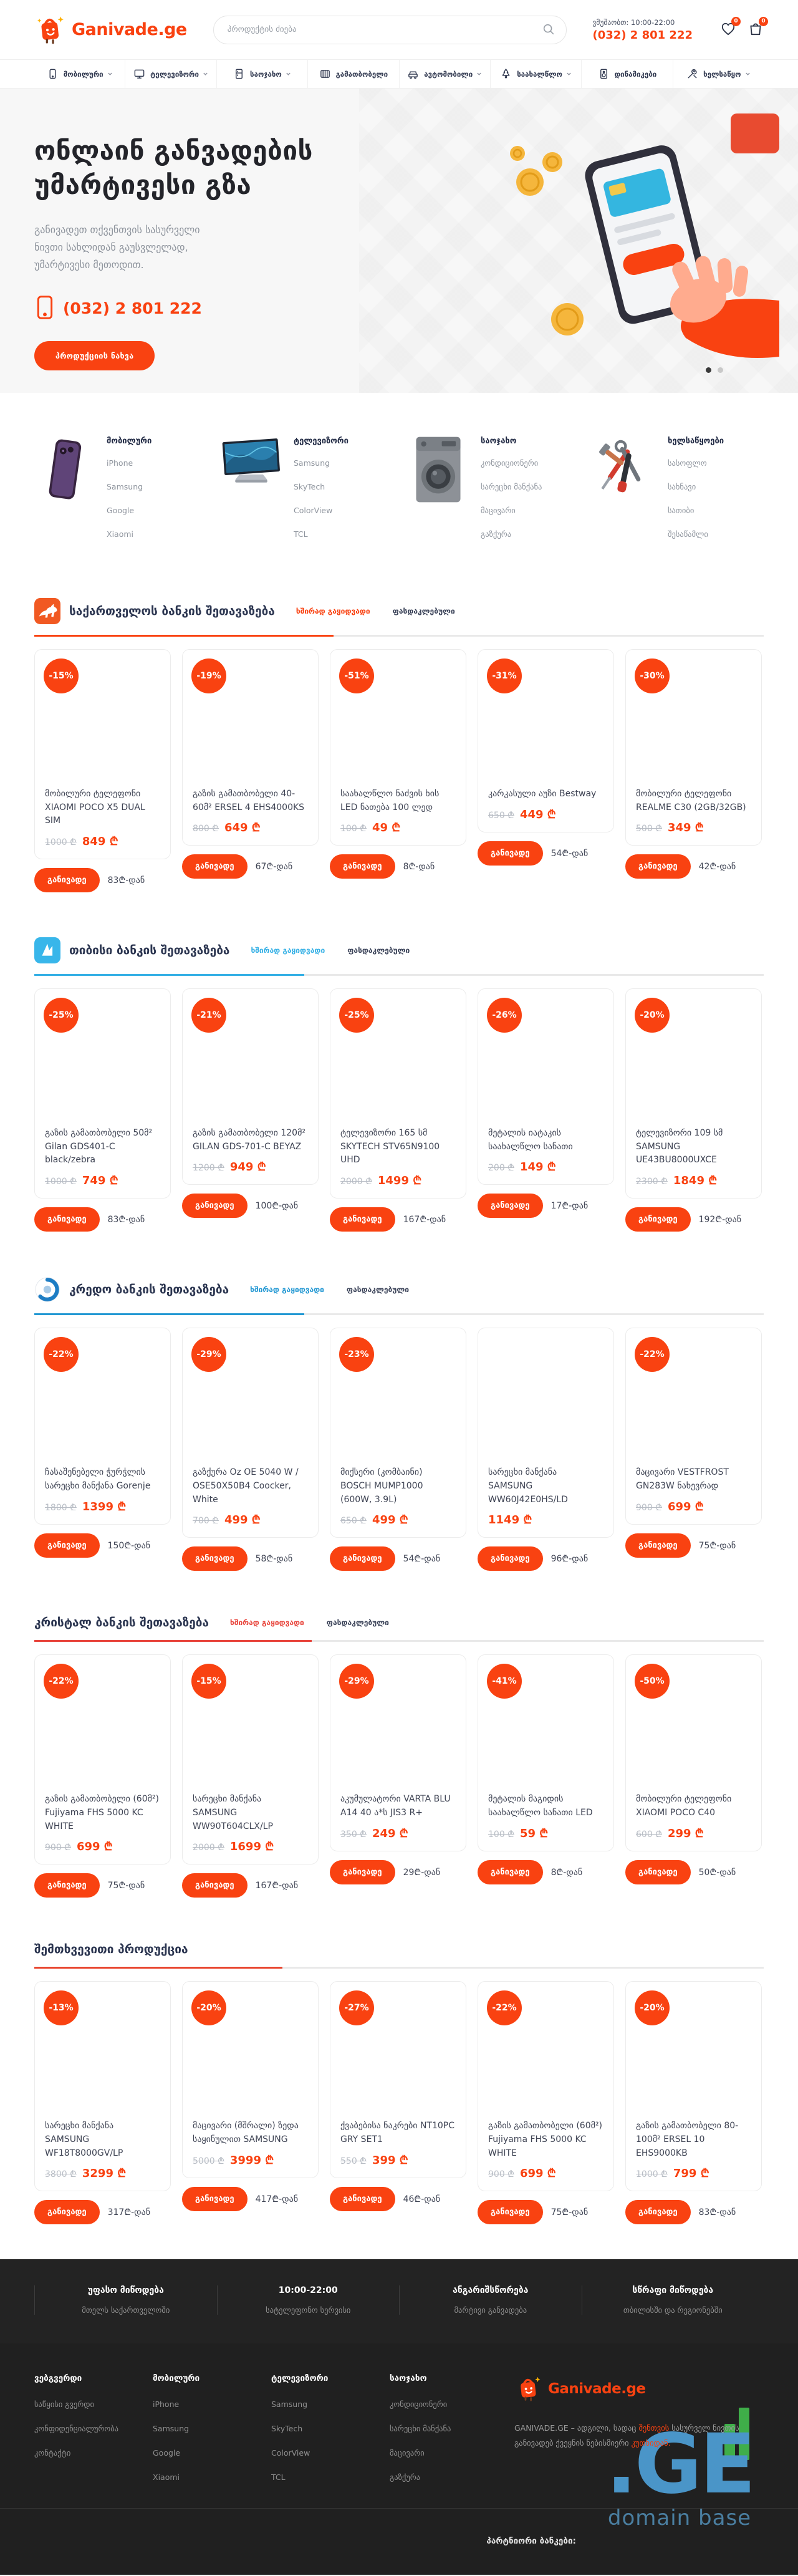 The height and width of the screenshot is (2576, 798). What do you see at coordinates (548, 30) in the screenshot?
I see `search-icon` at bounding box center [548, 30].